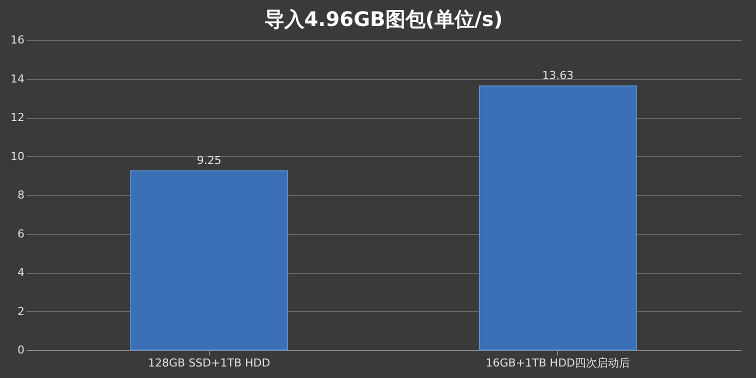  What do you see at coordinates (21, 350) in the screenshot?
I see `y-tick-label: 0` at bounding box center [21, 350].